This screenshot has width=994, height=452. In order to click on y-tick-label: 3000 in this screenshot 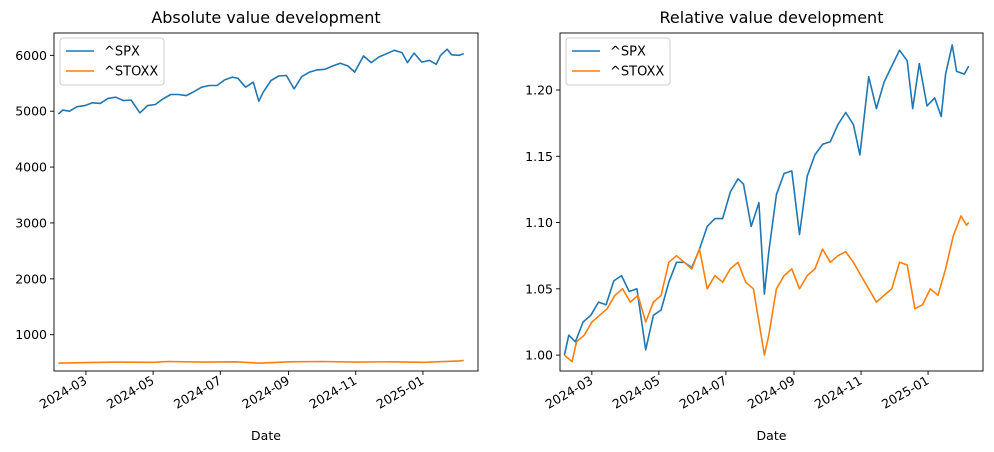, I will do `click(31, 222)`.